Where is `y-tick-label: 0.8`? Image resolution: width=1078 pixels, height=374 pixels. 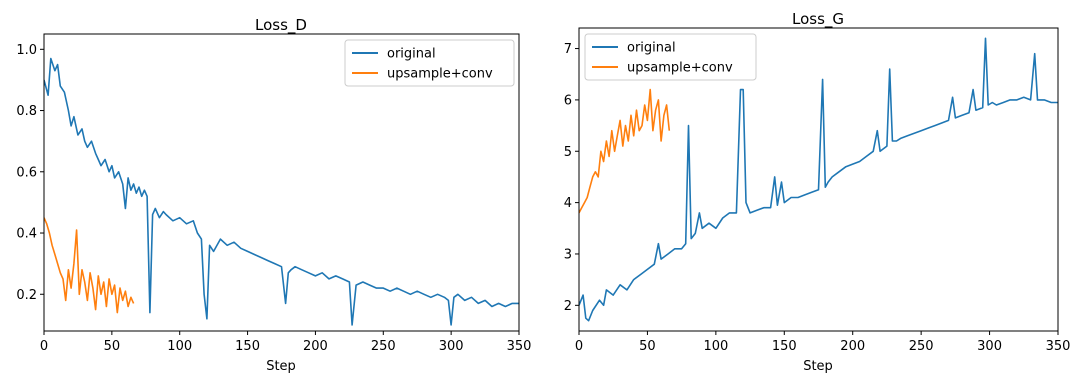
y-tick-label: 0.8 is located at coordinates (26, 111).